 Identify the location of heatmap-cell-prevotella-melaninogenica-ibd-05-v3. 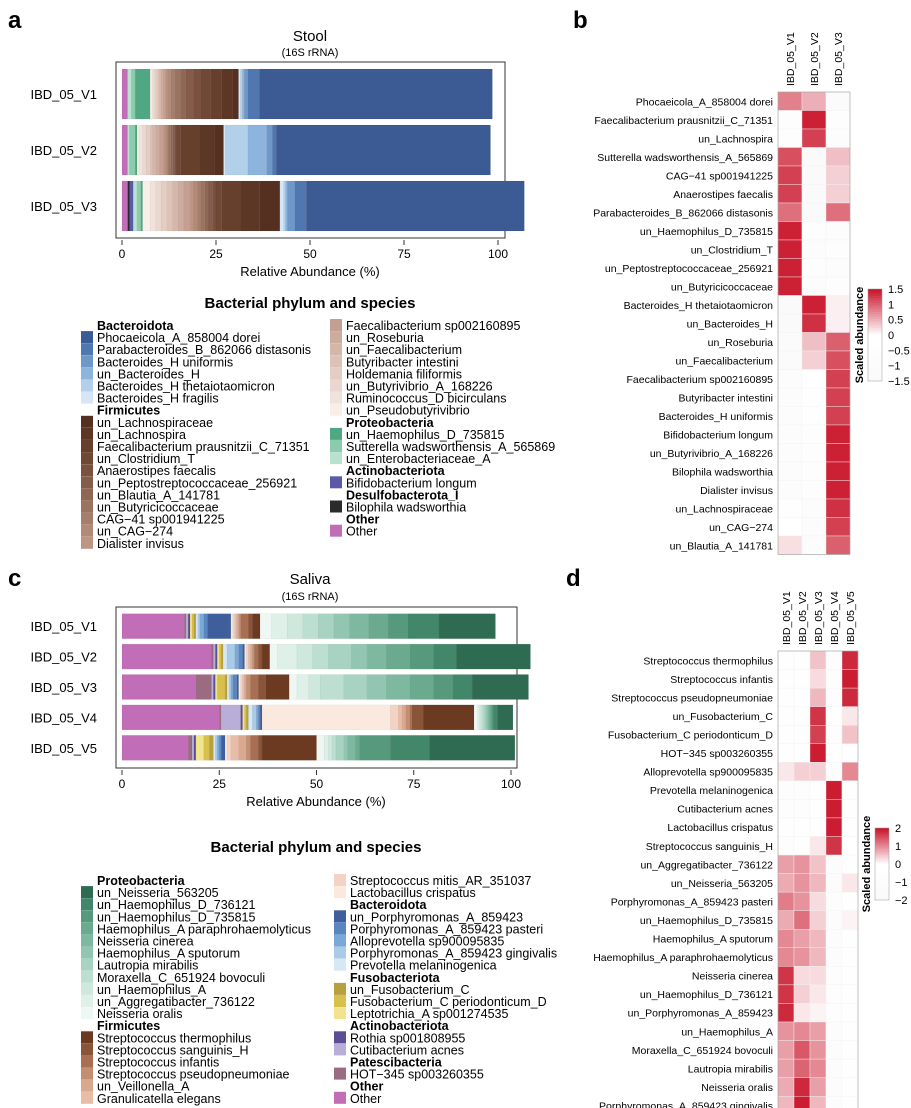
(818, 790).